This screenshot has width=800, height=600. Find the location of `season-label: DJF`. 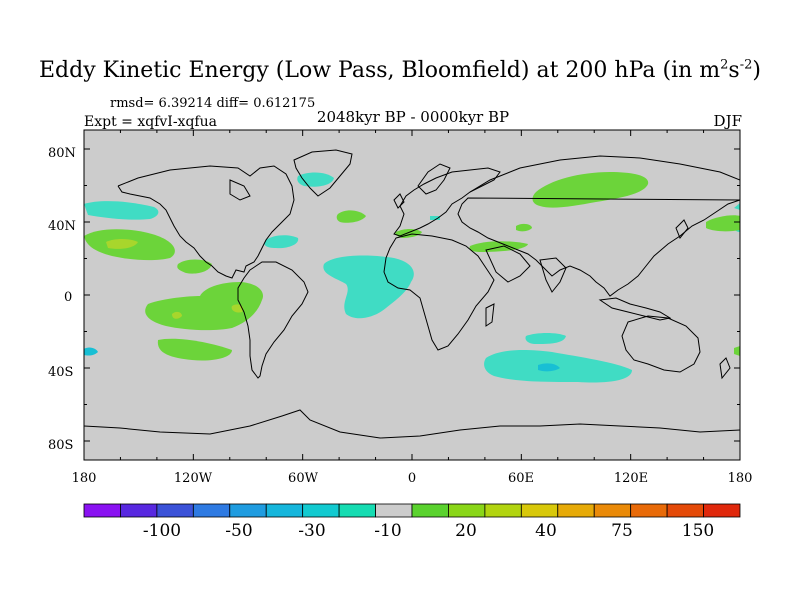

season-label: DJF is located at coordinates (727, 121).